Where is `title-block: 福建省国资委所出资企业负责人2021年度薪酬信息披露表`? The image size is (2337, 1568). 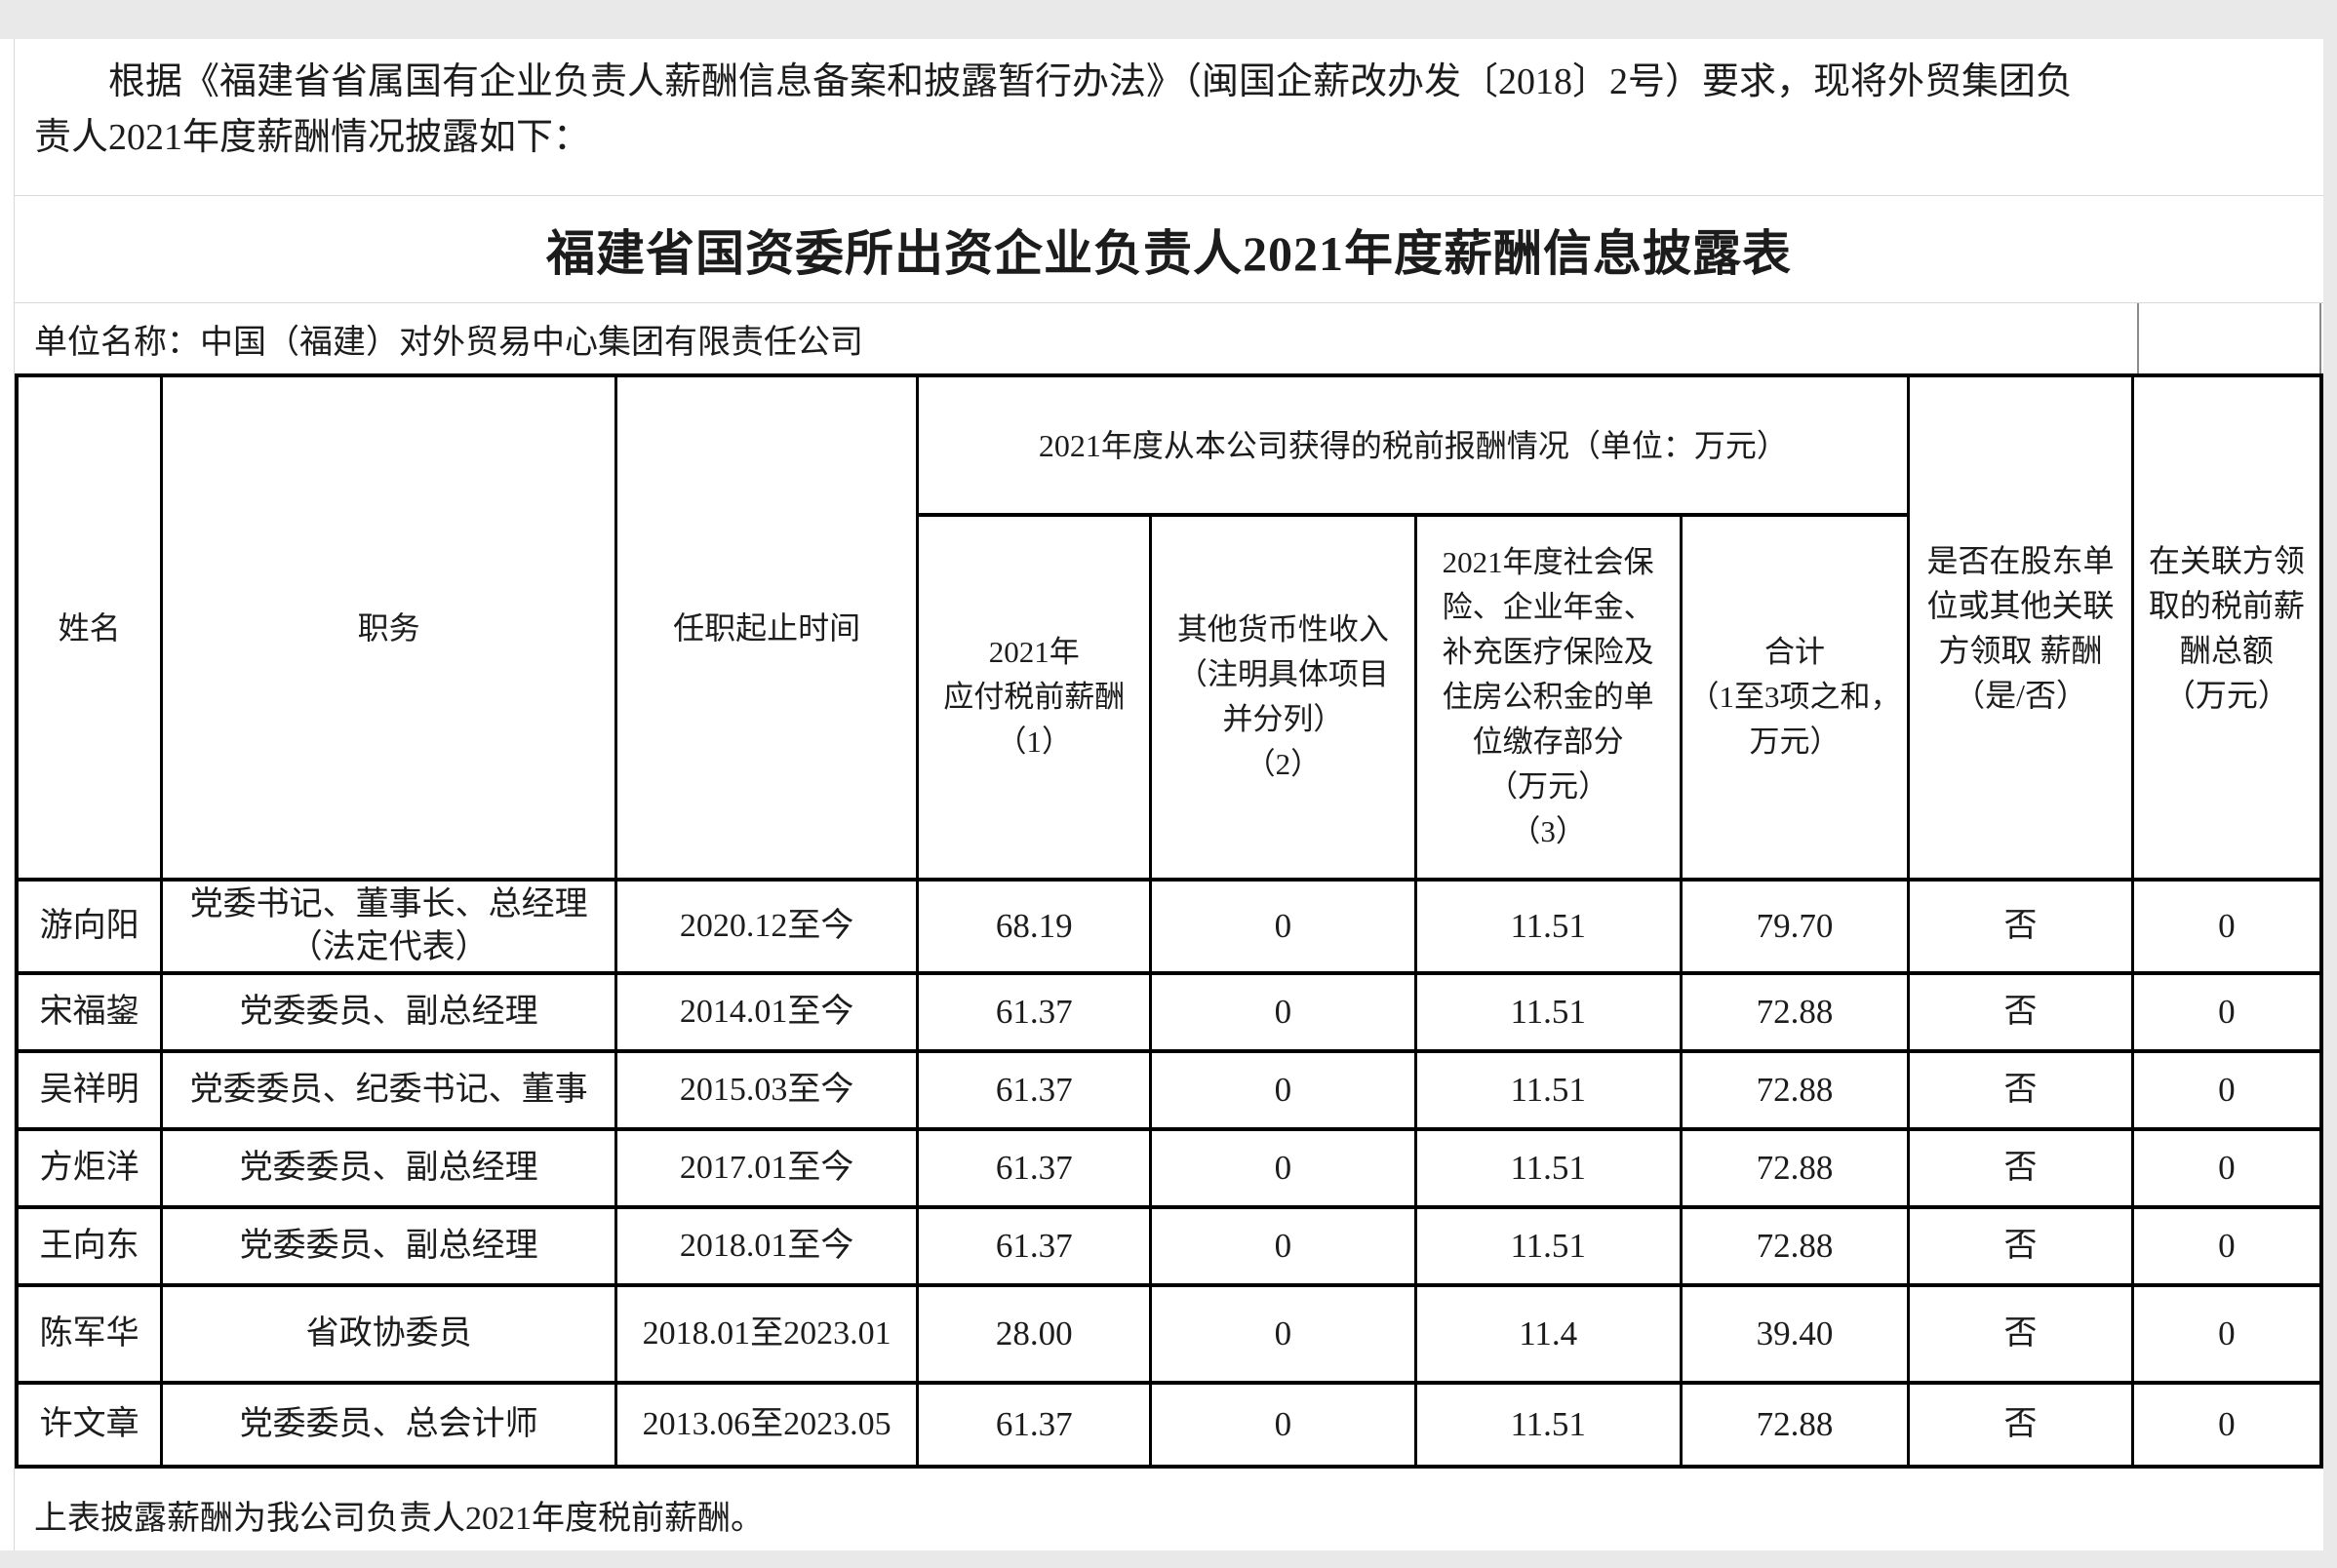
title-block: 福建省国资委所出资企业负责人2021年度薪酬信息披露表 is located at coordinates (1169, 248).